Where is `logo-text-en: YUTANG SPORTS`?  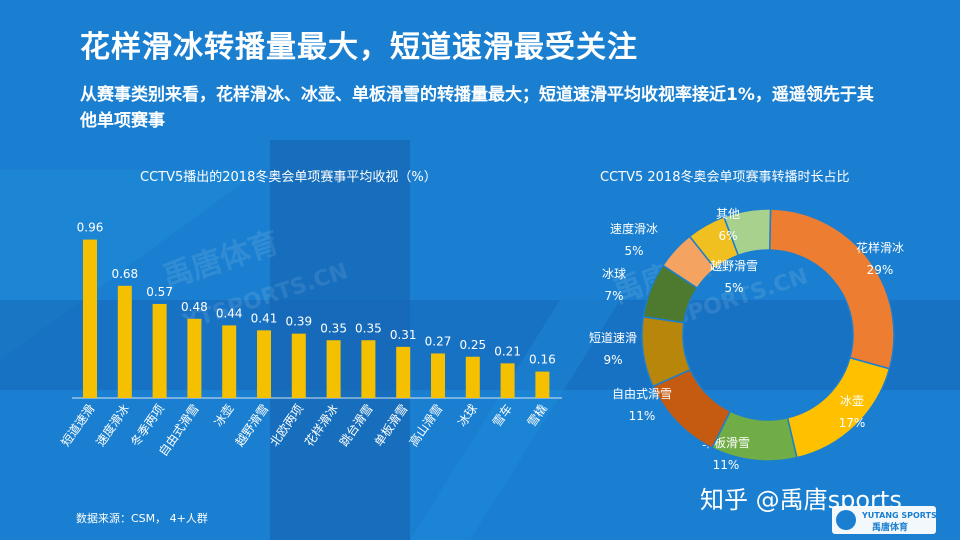
logo-text-en: YUTANG SPORTS is located at coordinates (898, 515).